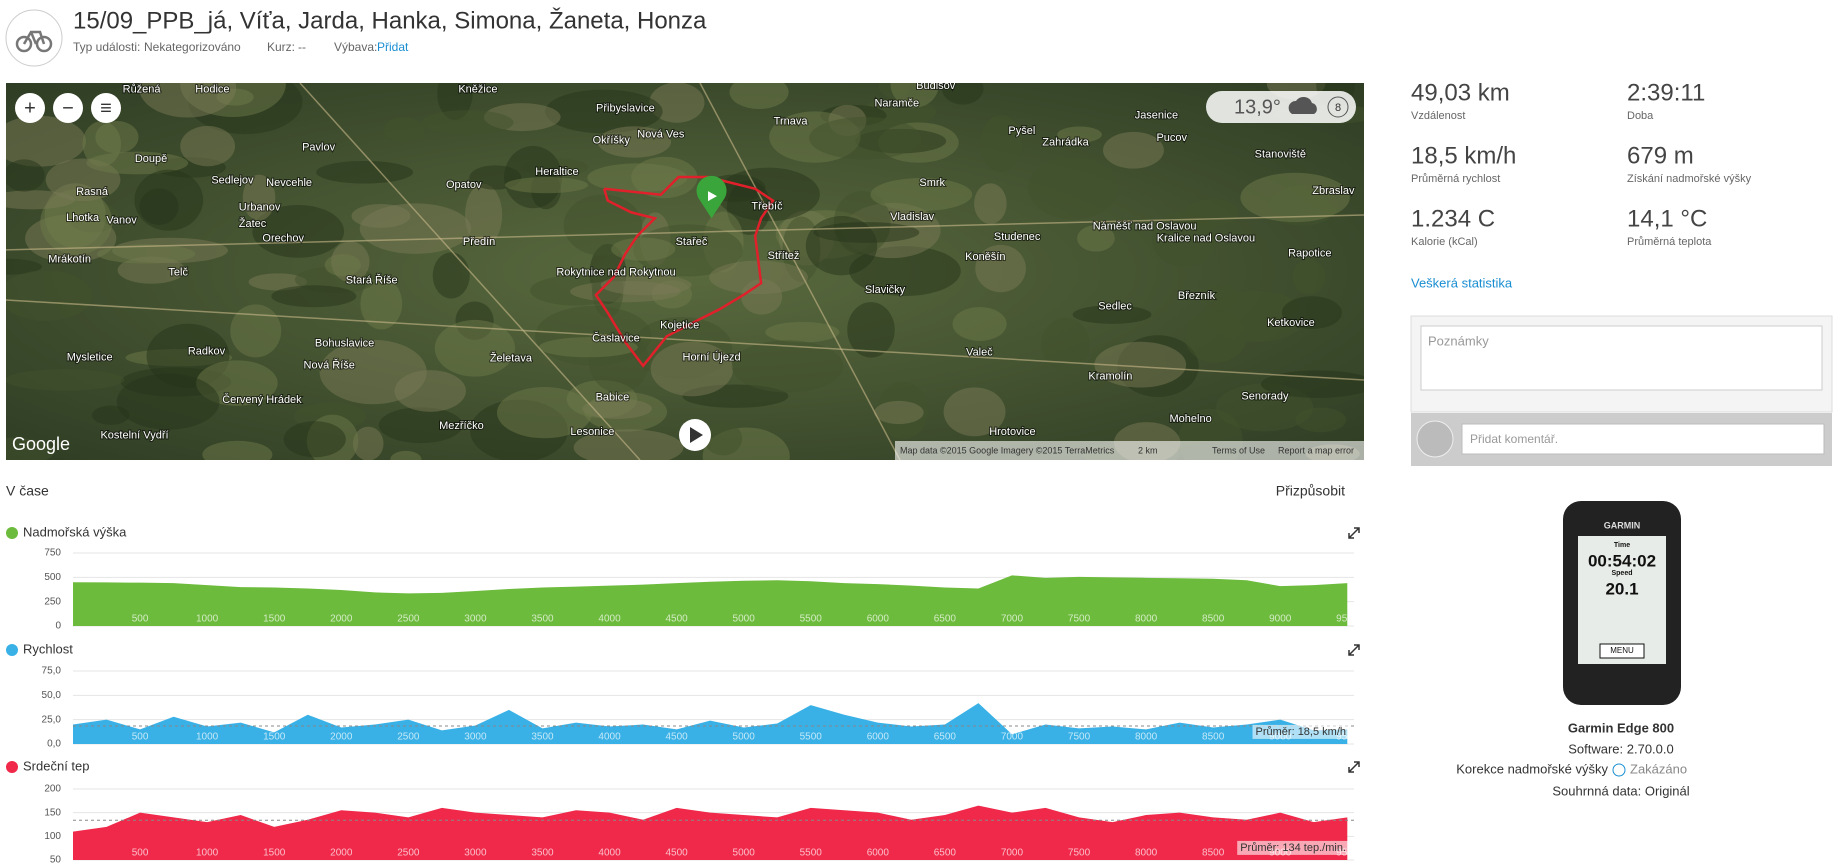  Describe the element at coordinates (676, 737) in the screenshot. I see `x-tick-label: 4500` at that location.